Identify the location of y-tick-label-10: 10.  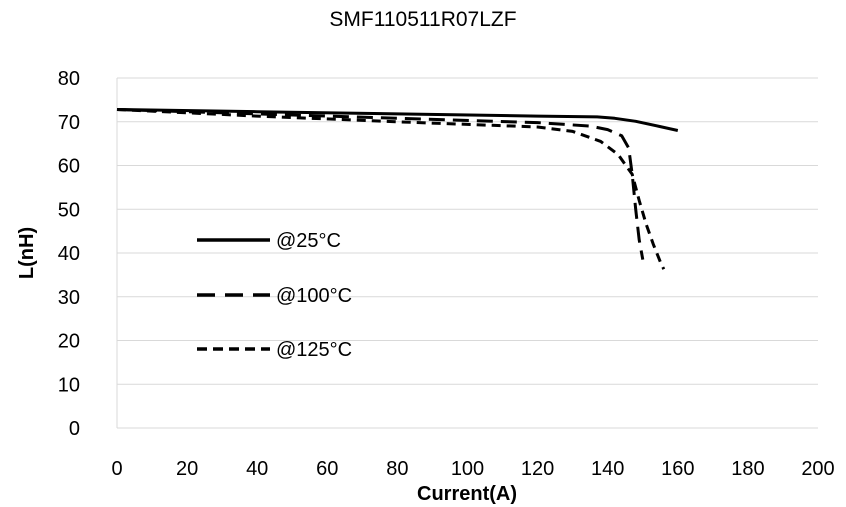
(69, 385).